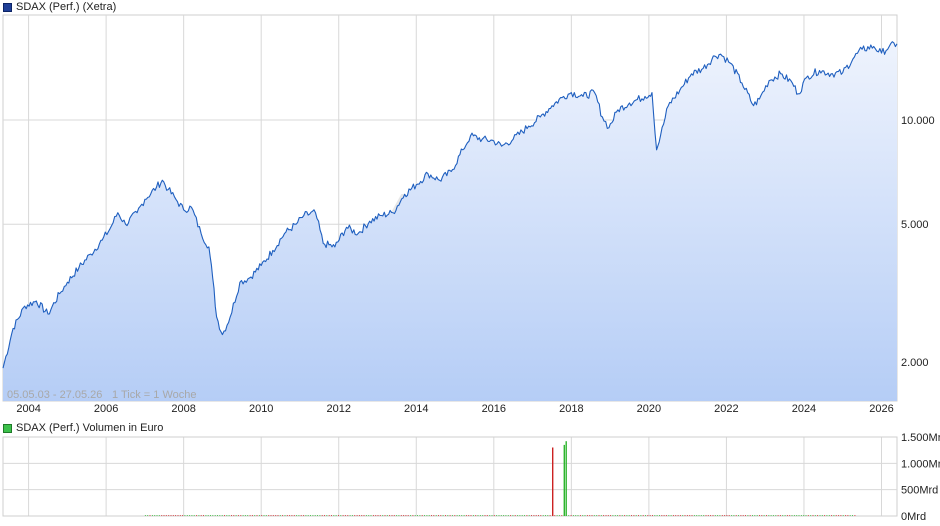 Image resolution: width=940 pixels, height=526 pixels. What do you see at coordinates (66, 7) in the screenshot?
I see `price-series-label: SDAX (Perf.) (Xetra)` at bounding box center [66, 7].